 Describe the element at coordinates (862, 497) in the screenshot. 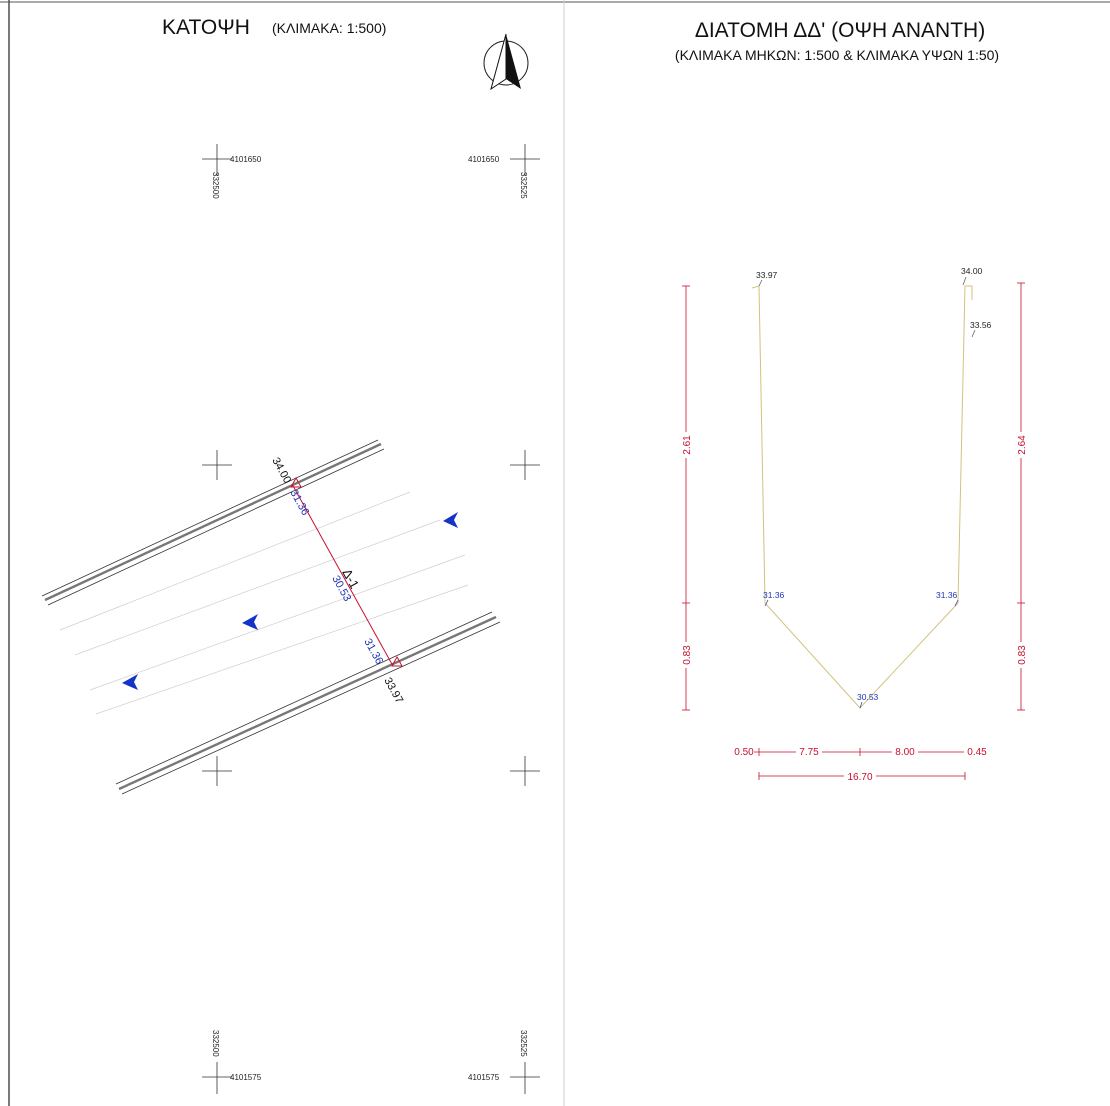

I see `section-profile` at that location.